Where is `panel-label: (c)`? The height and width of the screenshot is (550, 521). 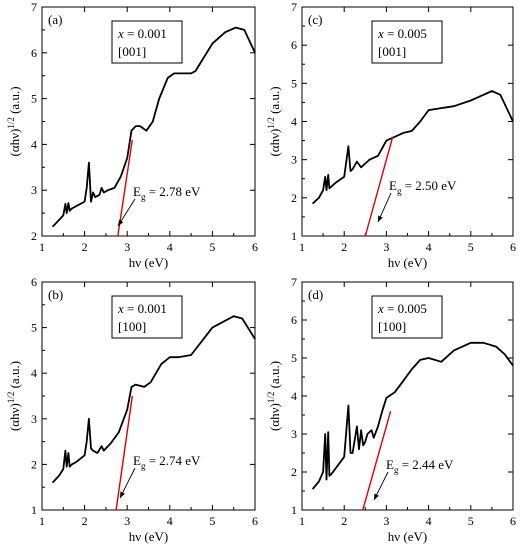 panel-label: (c) is located at coordinates (315, 19).